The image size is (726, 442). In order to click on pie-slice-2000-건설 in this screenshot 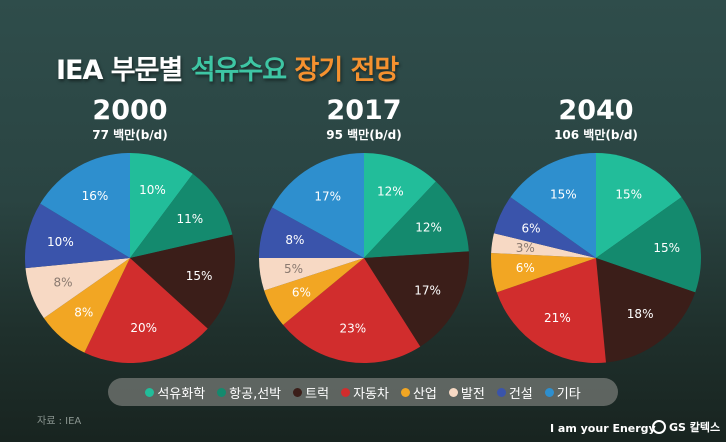, I will do `click(78, 236)`.